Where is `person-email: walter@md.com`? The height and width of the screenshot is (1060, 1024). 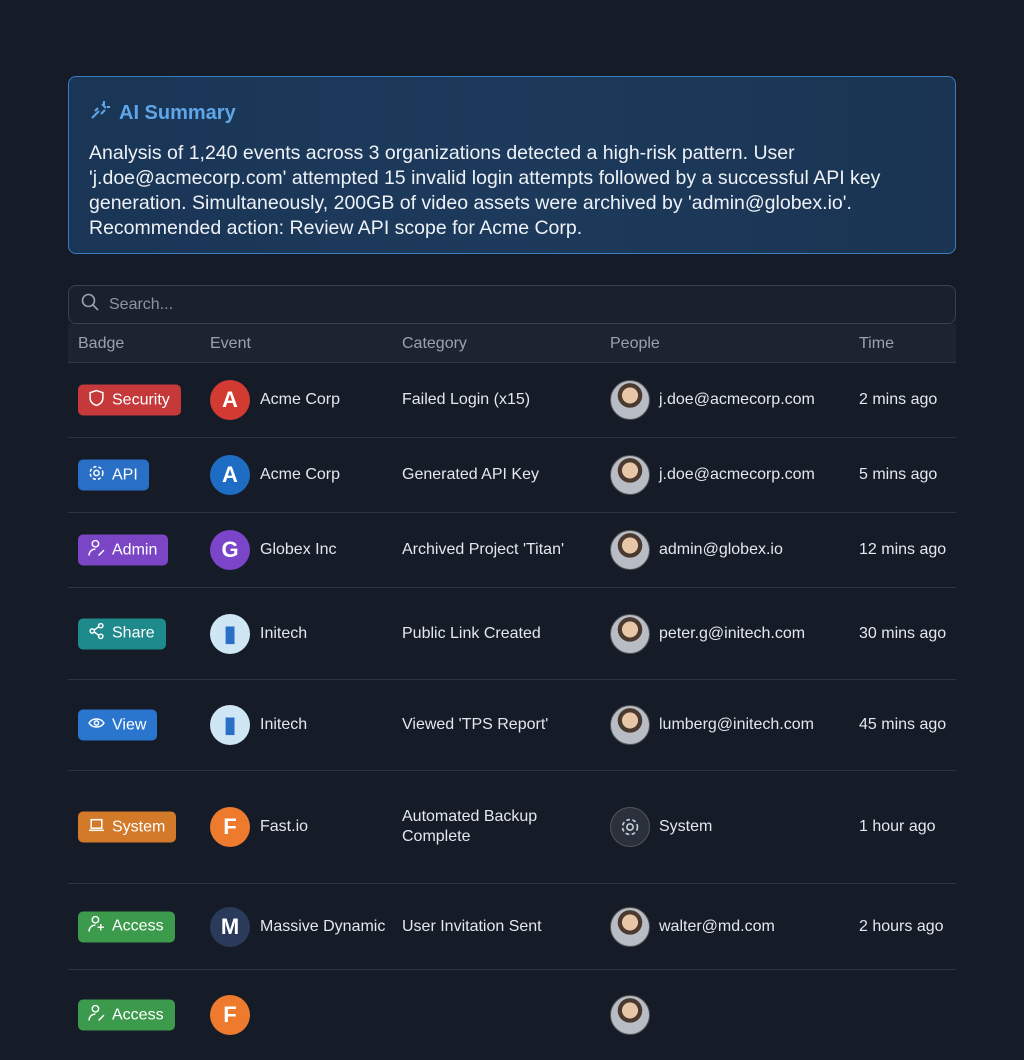
person-email: walter@md.com is located at coordinates (717, 926).